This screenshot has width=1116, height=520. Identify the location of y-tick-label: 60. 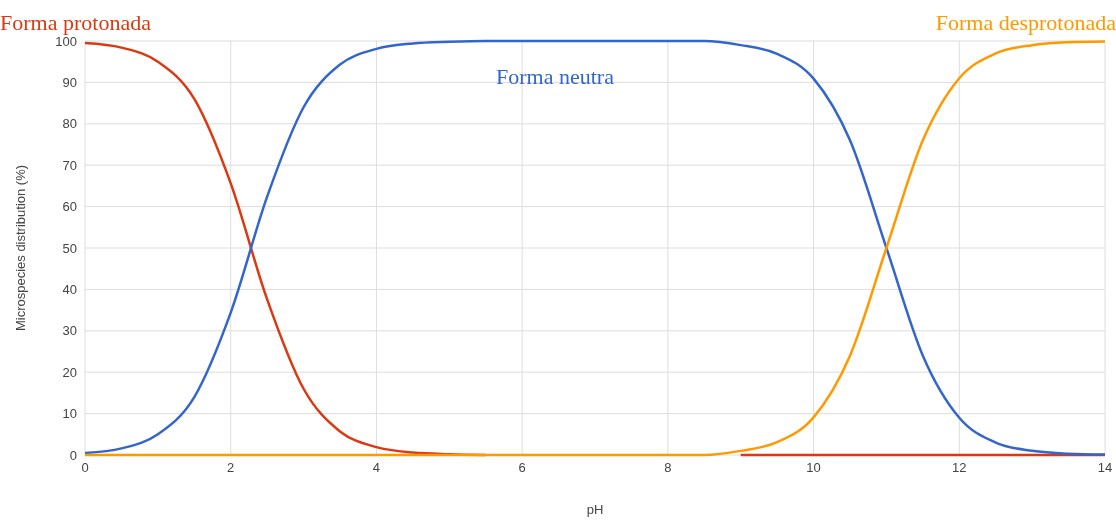
(69, 207).